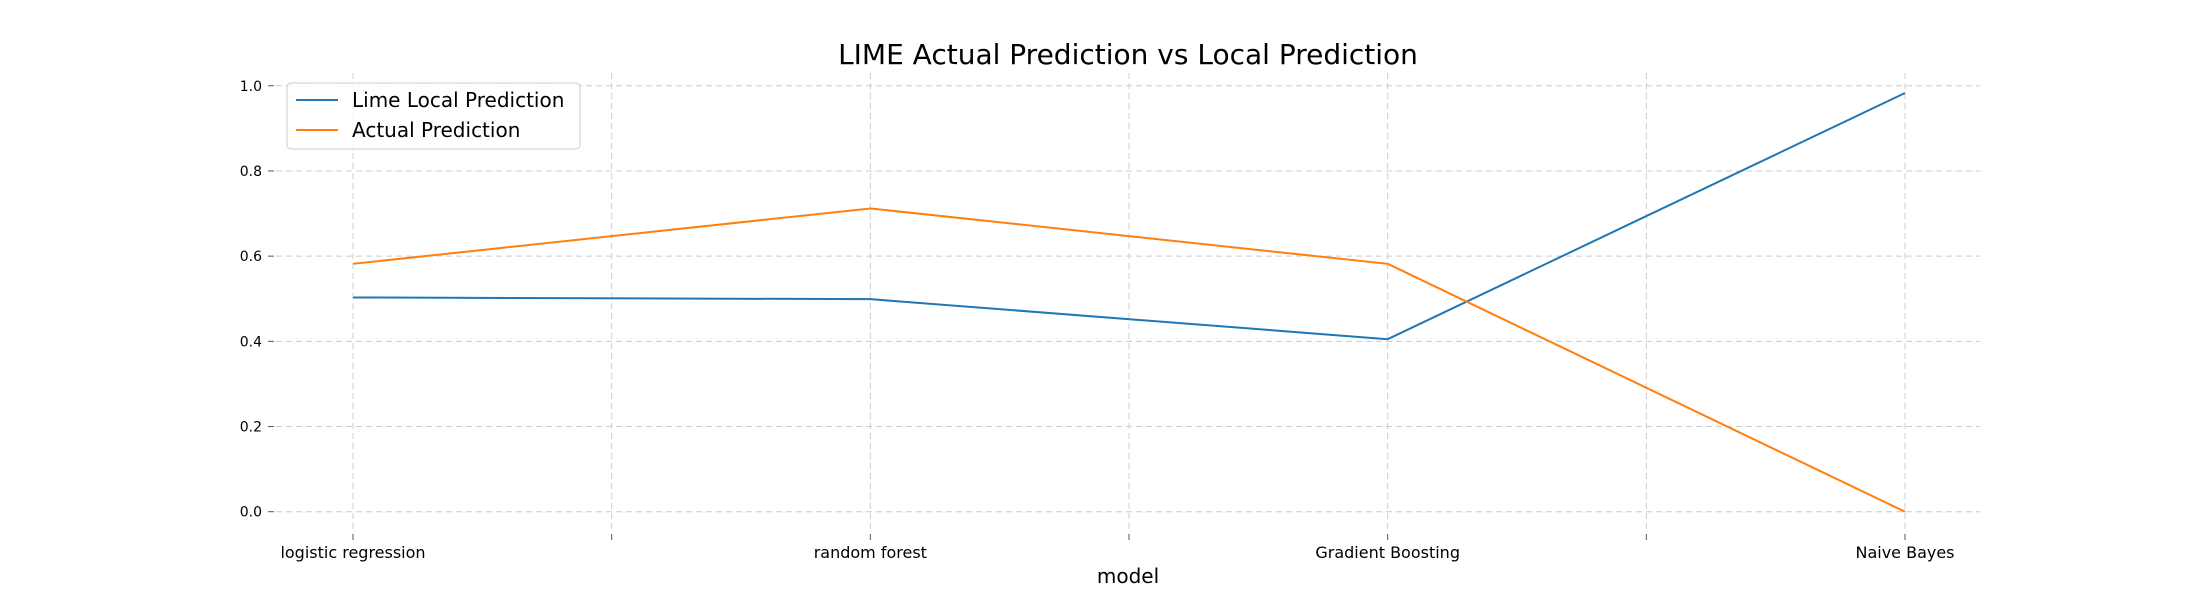 Image resolution: width=2200 pixels, height=604 pixels. What do you see at coordinates (436, 130) in the screenshot?
I see `legend-label-actual: Actual Prediction` at bounding box center [436, 130].